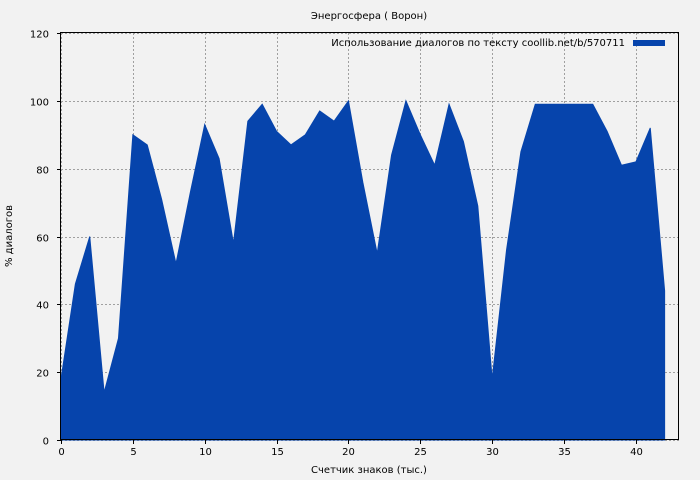 Image resolution: width=700 pixels, height=480 pixels. I want to click on x-axis: 0 5 10 15 20 25 30 35 40, so click(350, 449).